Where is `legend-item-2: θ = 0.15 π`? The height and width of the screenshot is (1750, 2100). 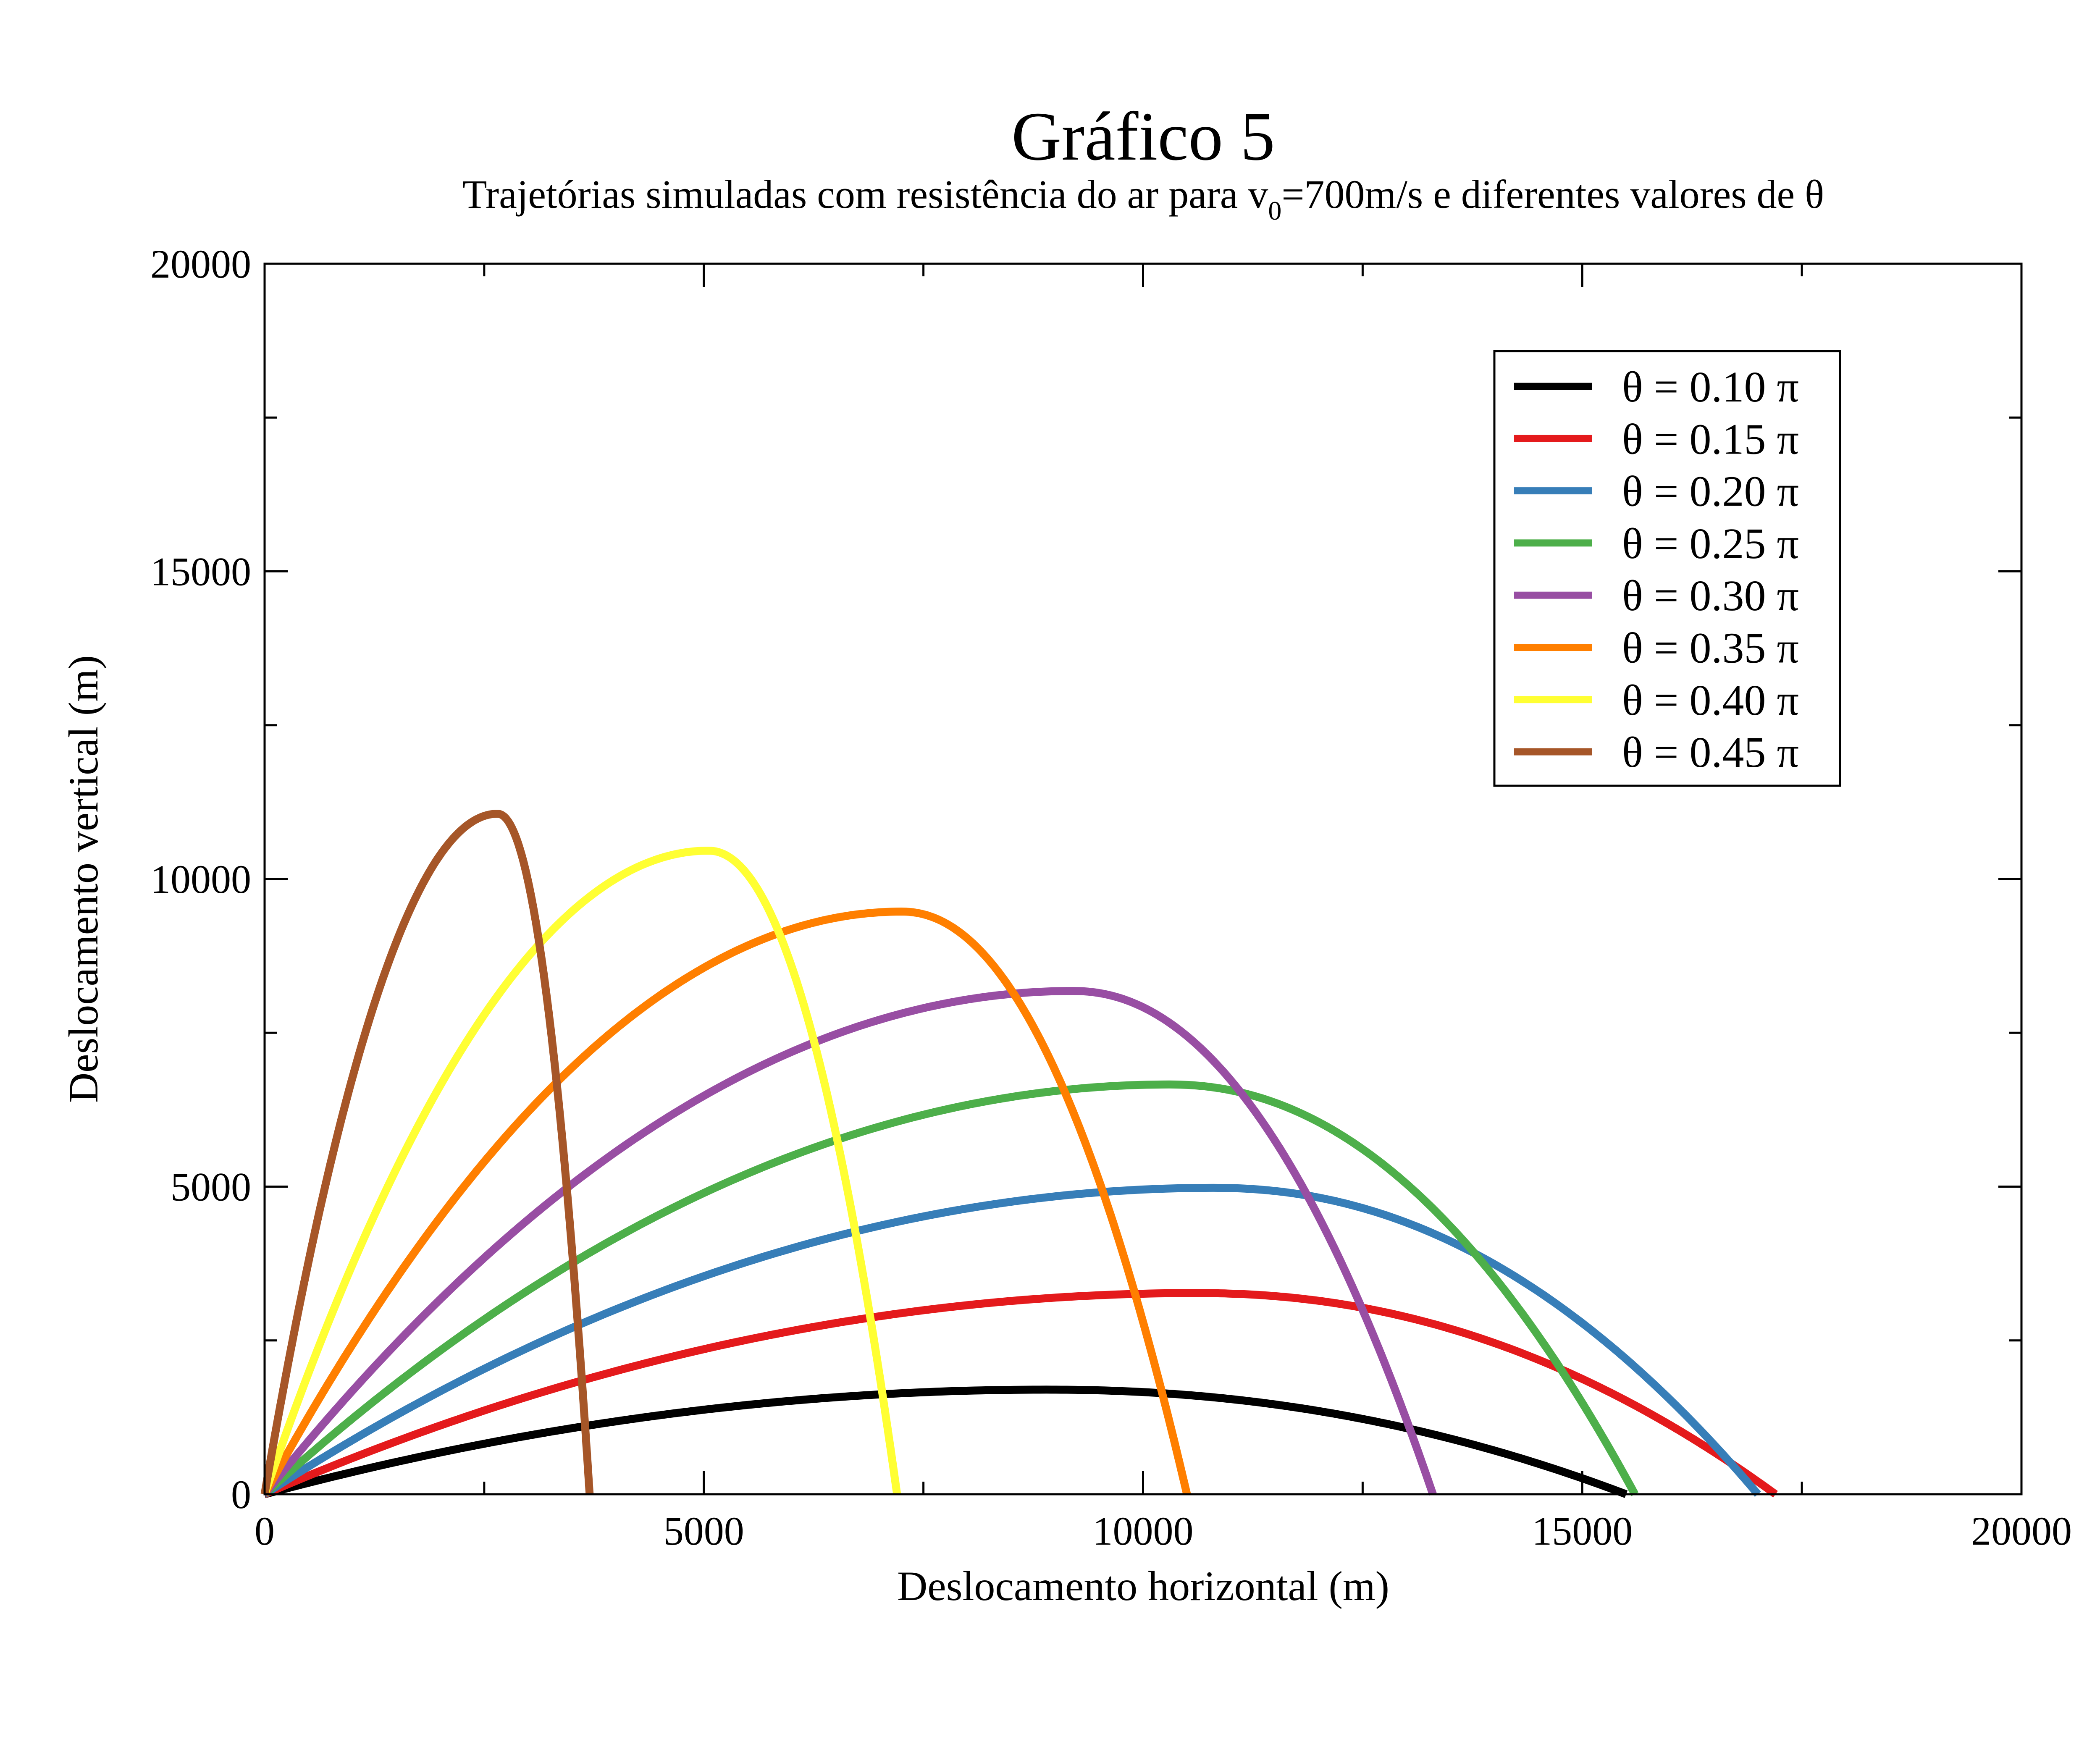
legend-item-2: θ = 0.15 π is located at coordinates (1656, 439).